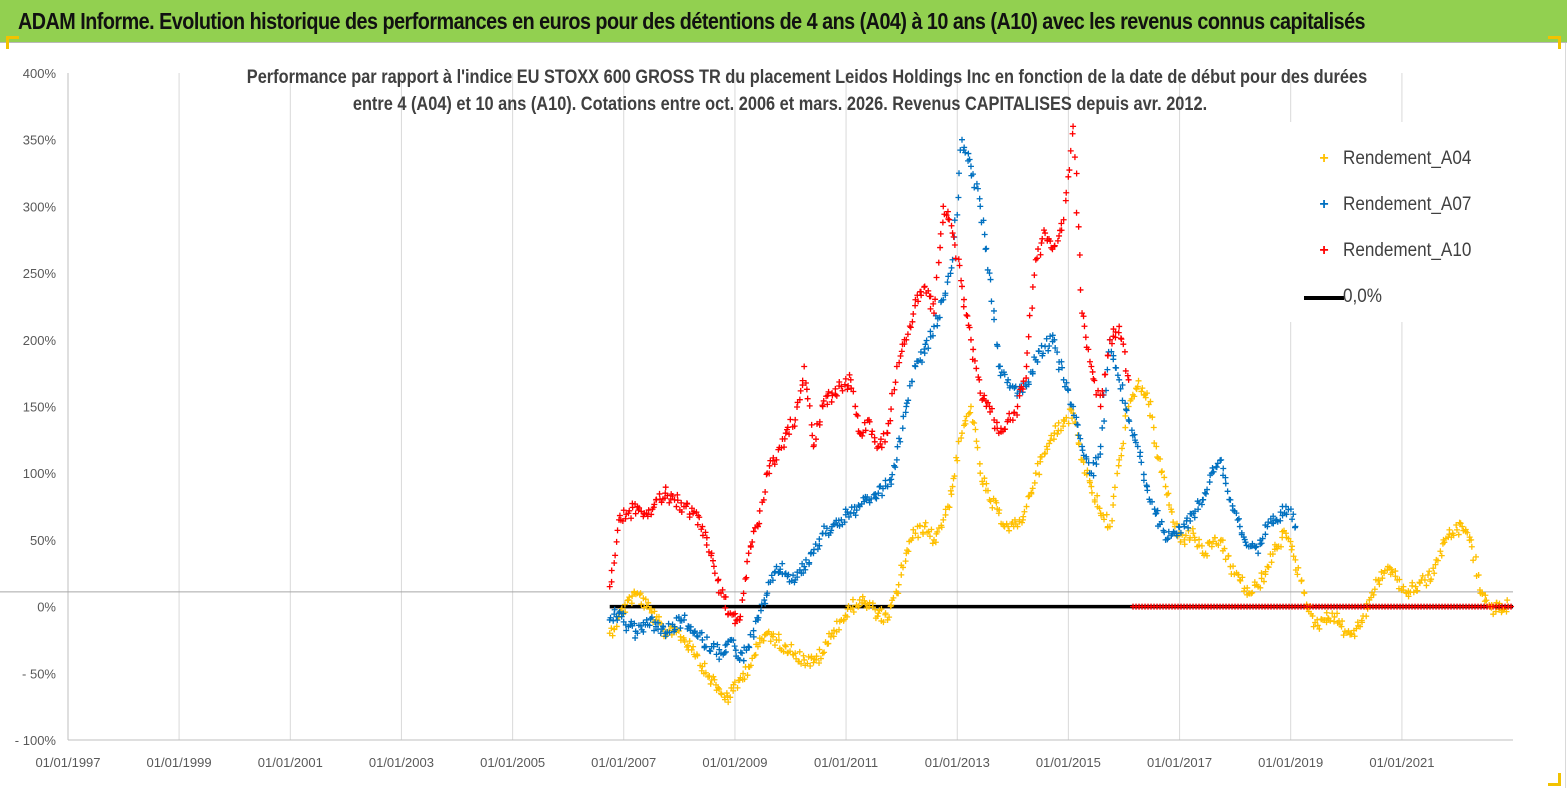  Describe the element at coordinates (40, 473) in the screenshot. I see `y-tick-label: 100%` at that location.